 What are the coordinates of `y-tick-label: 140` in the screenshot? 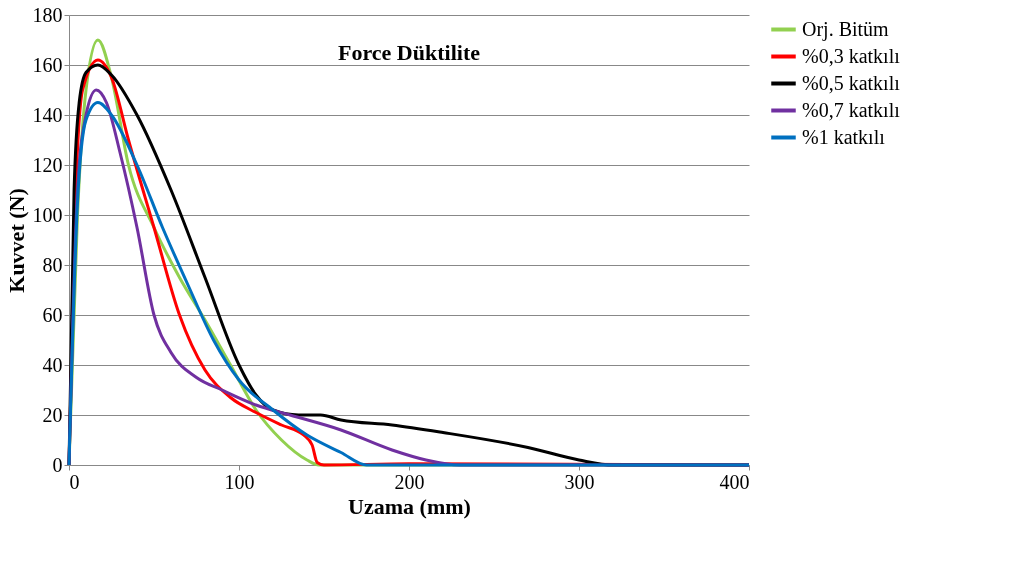 It's located at (47, 114).